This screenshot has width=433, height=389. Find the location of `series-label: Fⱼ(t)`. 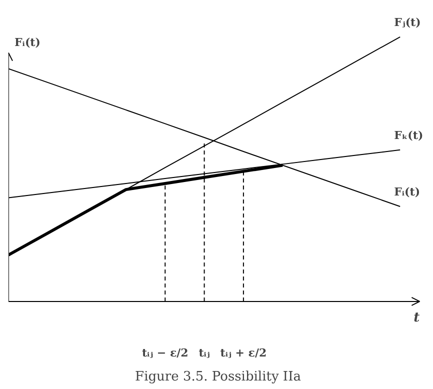

series-label: Fⱼ(t) is located at coordinates (407, 22).